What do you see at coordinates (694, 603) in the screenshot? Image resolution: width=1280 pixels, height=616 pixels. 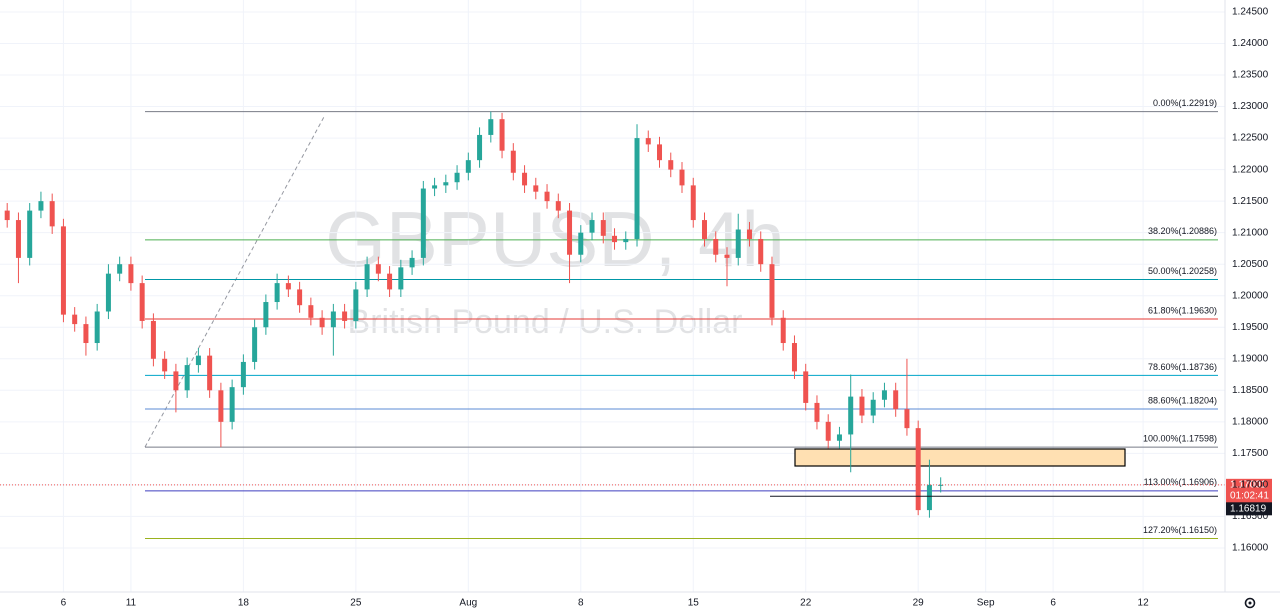 I see `x-tick-label: 15` at bounding box center [694, 603].